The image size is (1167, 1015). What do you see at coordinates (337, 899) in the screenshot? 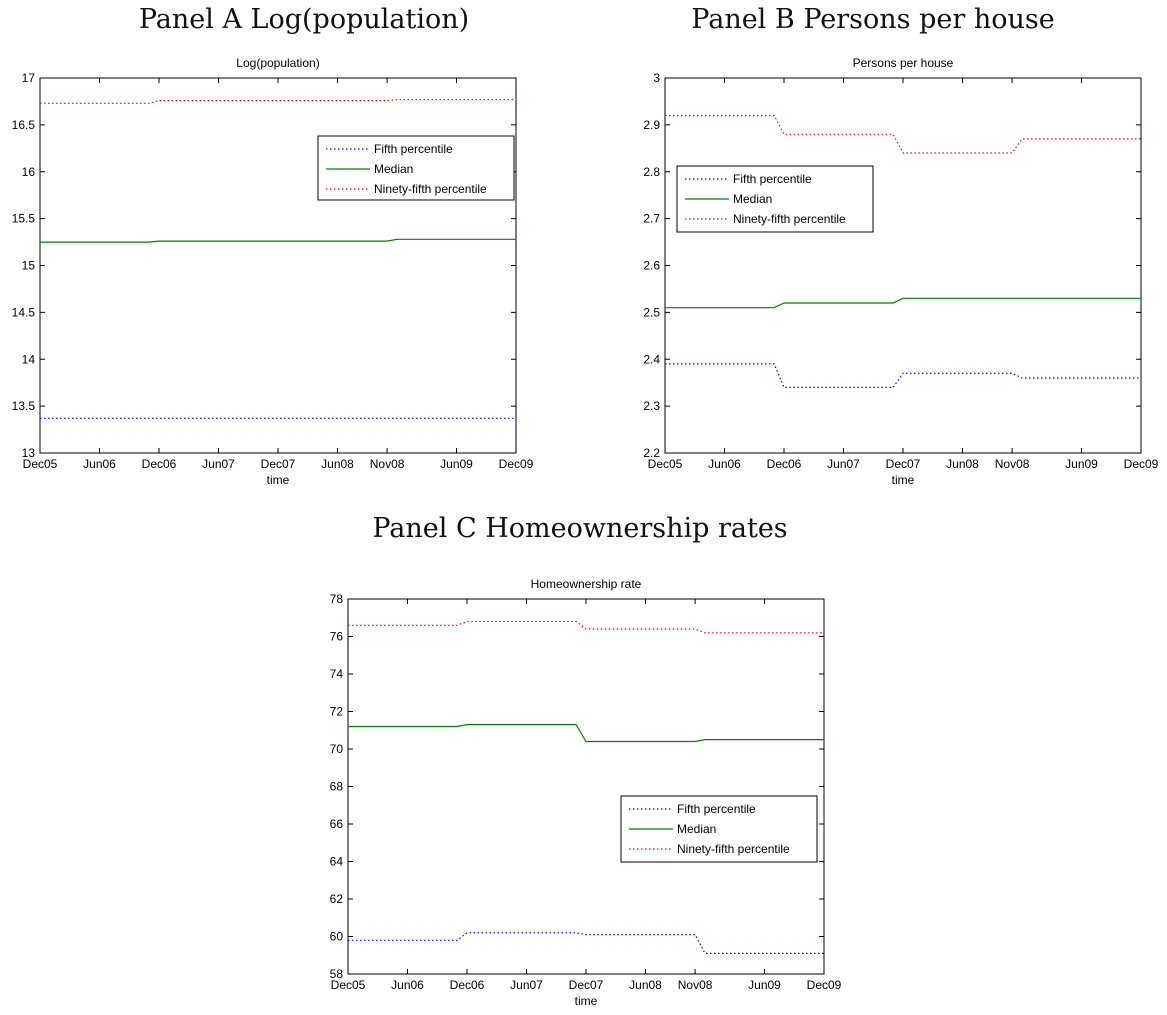
I see `chart-c-ytick-label: 62` at bounding box center [337, 899].